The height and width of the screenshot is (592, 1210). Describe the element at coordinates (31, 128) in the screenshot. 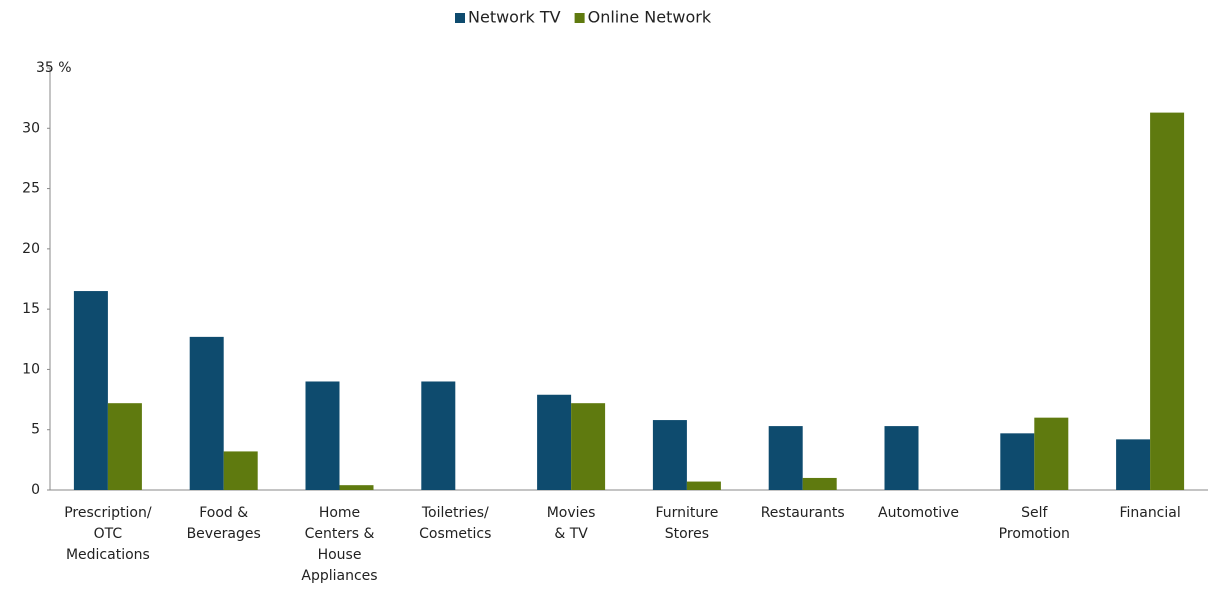

I see `y-tick-label: 30` at that location.